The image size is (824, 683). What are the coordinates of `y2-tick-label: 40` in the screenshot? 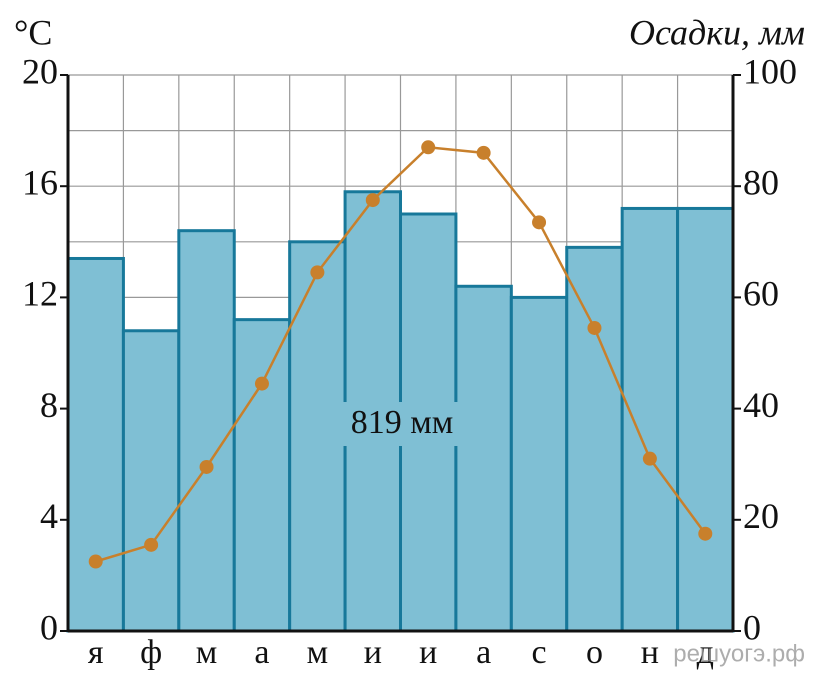 It's located at (761, 405).